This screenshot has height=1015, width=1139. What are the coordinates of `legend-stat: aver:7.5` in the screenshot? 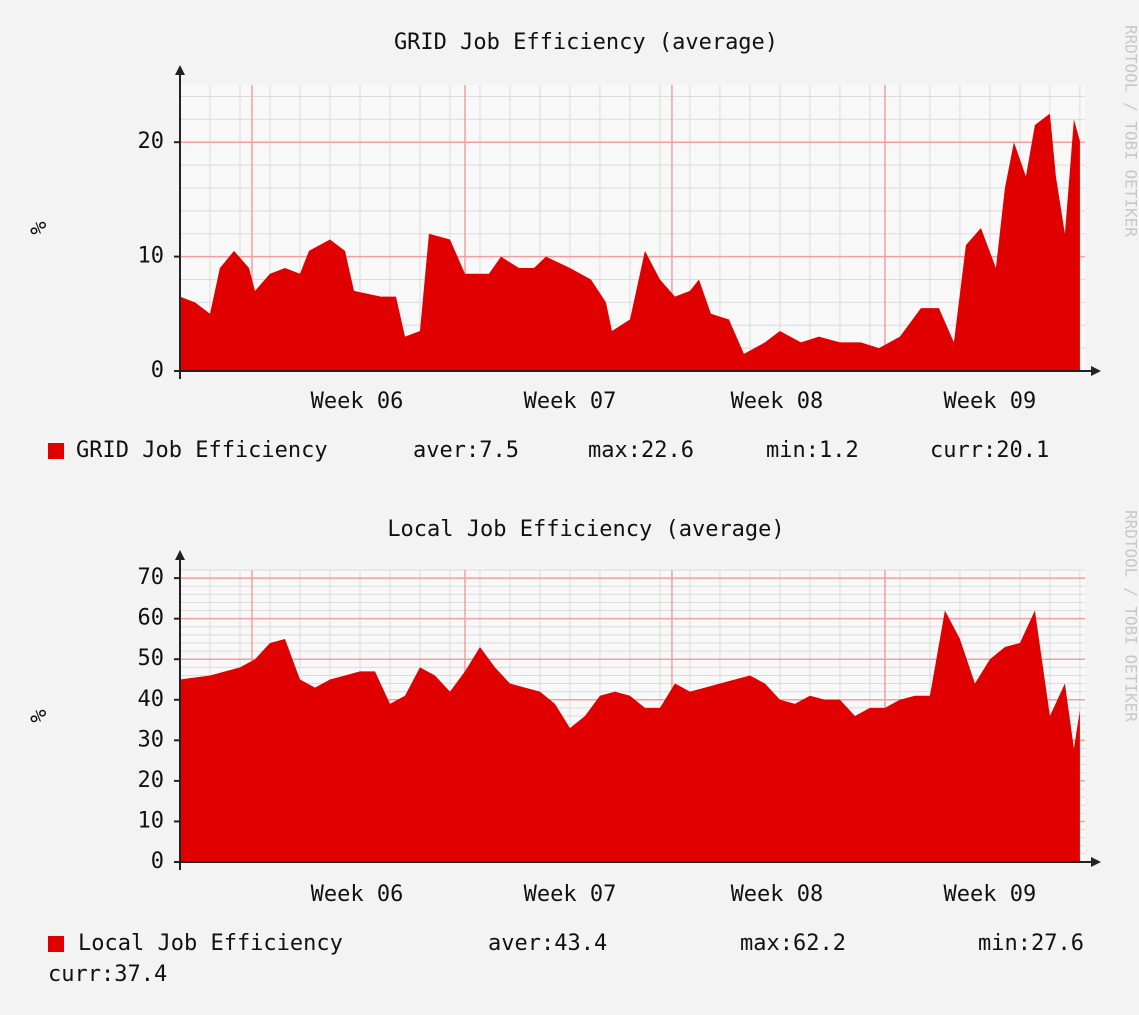 It's located at (466, 450).